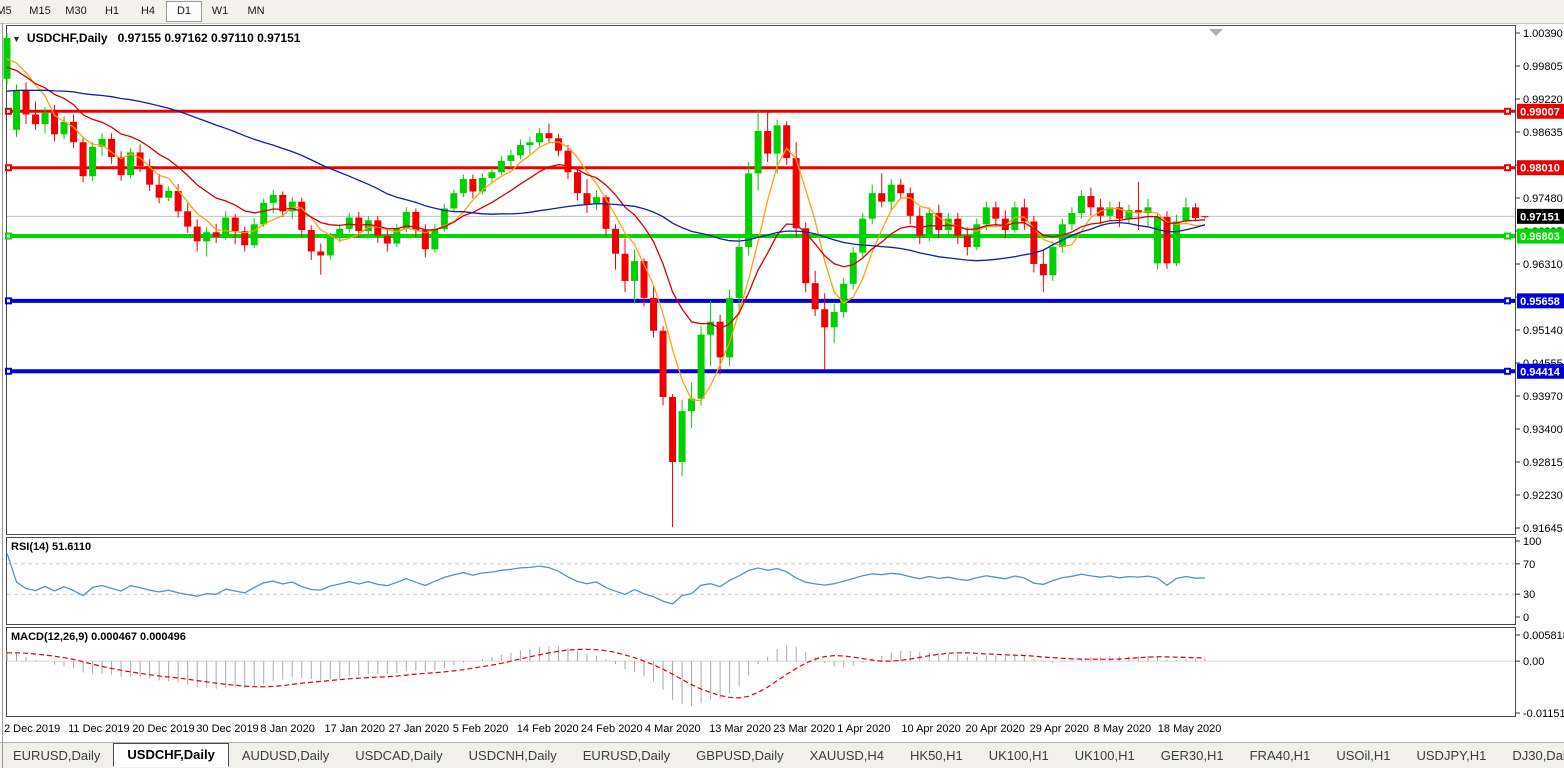 The height and width of the screenshot is (768, 1564). Describe the element at coordinates (785, 675) in the screenshot. I see `macd-panel: 0.005818 0.00 -0.011514` at that location.